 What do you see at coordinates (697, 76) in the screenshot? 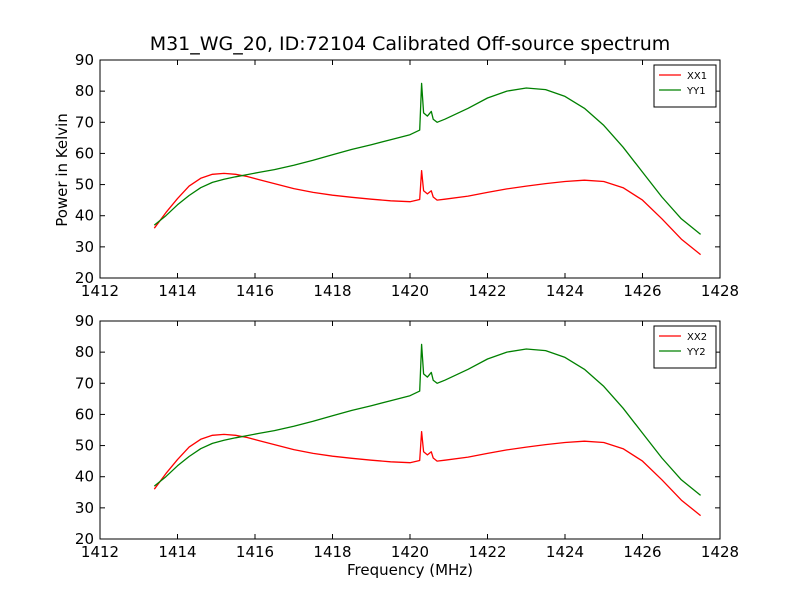
I see `legend-label-xx1: XX1` at bounding box center [697, 76].